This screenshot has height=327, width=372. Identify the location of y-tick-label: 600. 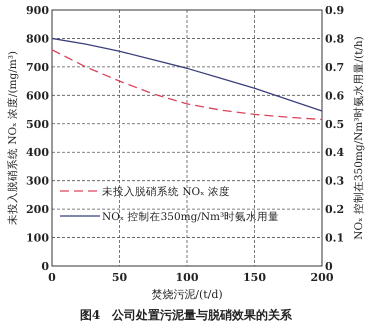
(38, 95).